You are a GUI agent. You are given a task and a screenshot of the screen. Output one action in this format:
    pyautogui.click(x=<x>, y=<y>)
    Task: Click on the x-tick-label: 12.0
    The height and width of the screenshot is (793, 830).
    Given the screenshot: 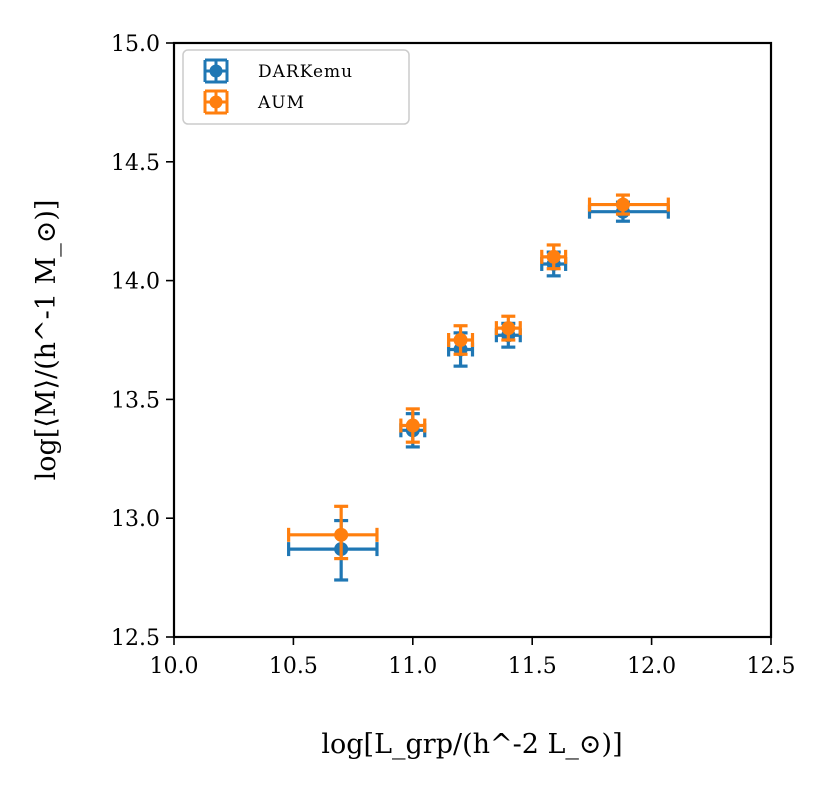 What is the action you would take?
    pyautogui.click(x=651, y=666)
    